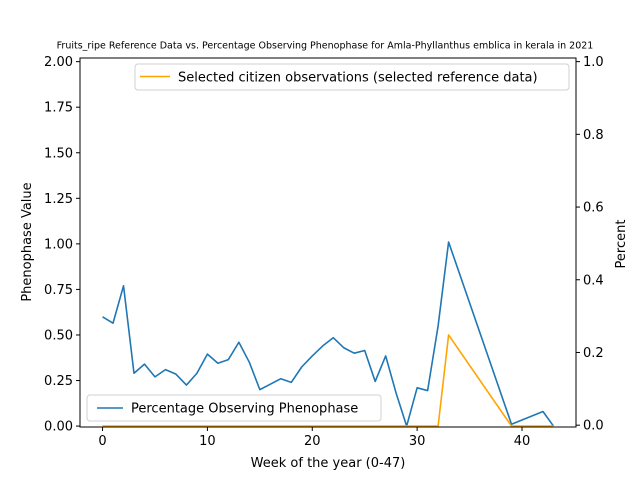  What do you see at coordinates (522, 441) in the screenshot?
I see `x-tick-label: 40` at bounding box center [522, 441].